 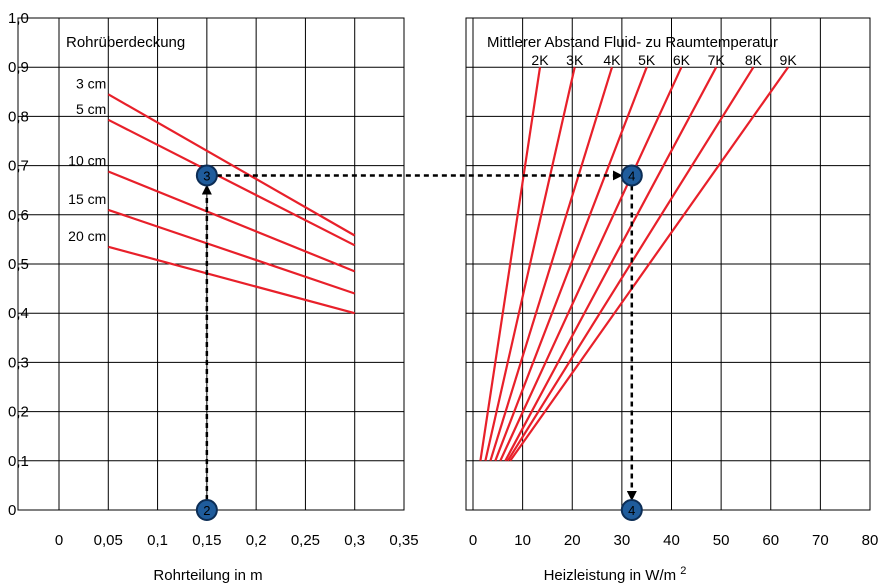 What do you see at coordinates (125, 42) in the screenshot?
I see `left-panel-title: Rohrüberdeckung` at bounding box center [125, 42].